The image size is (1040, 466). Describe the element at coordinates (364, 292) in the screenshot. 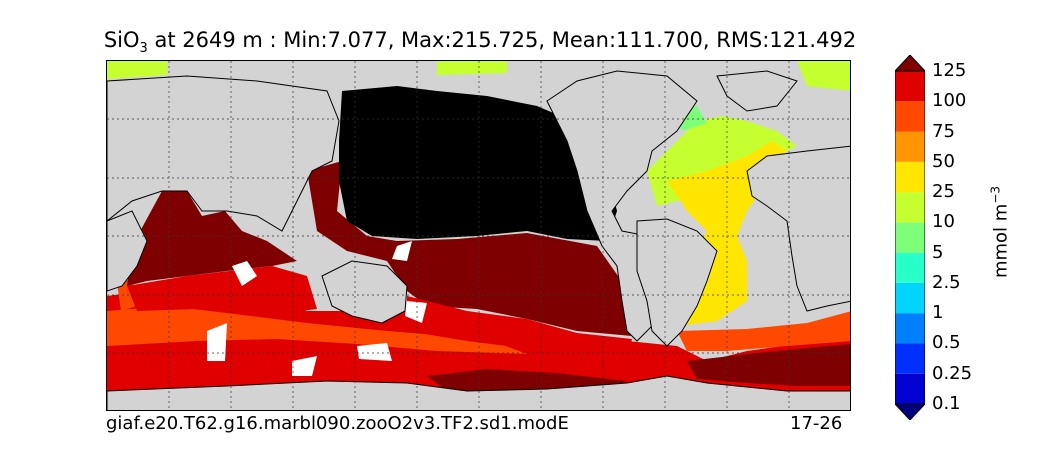

I see `land-australia` at that location.